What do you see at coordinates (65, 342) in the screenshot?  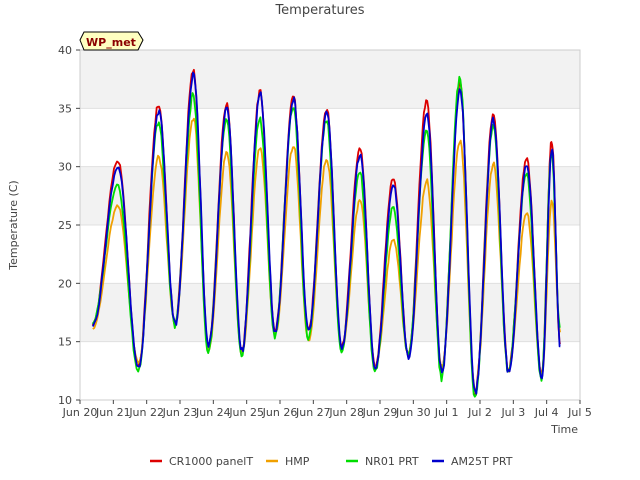 I see `y-tick-label: 15` at bounding box center [65, 342].